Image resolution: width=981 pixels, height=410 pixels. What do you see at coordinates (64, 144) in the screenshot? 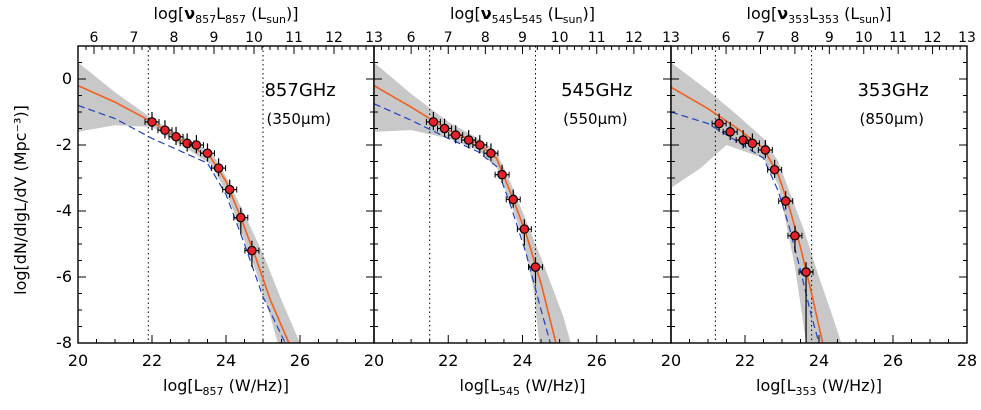
I see `y-tick-label: -2` at bounding box center [64, 144].